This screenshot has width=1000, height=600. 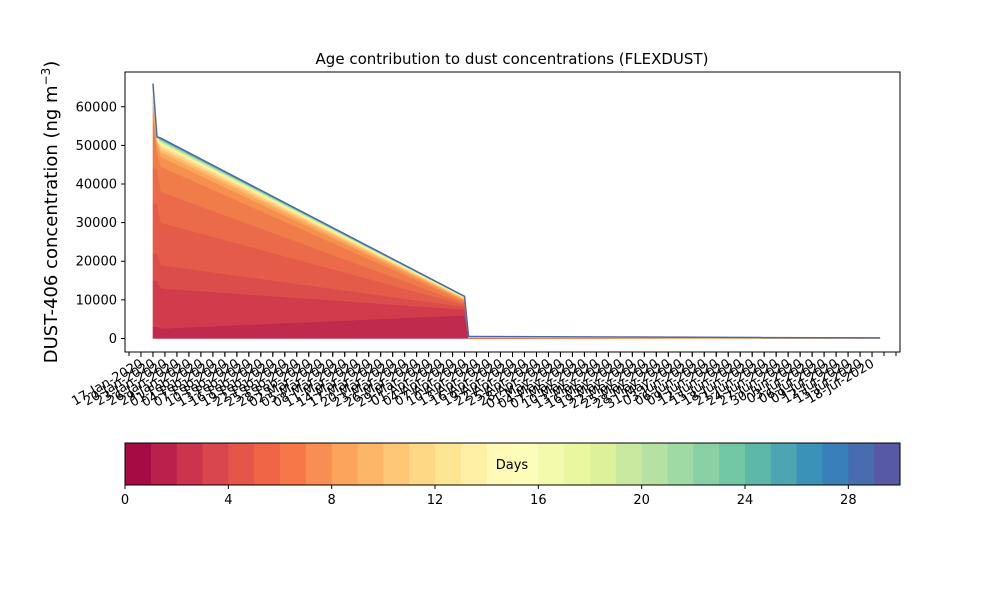 I want to click on y-tick-label: 20000, so click(x=96, y=262).